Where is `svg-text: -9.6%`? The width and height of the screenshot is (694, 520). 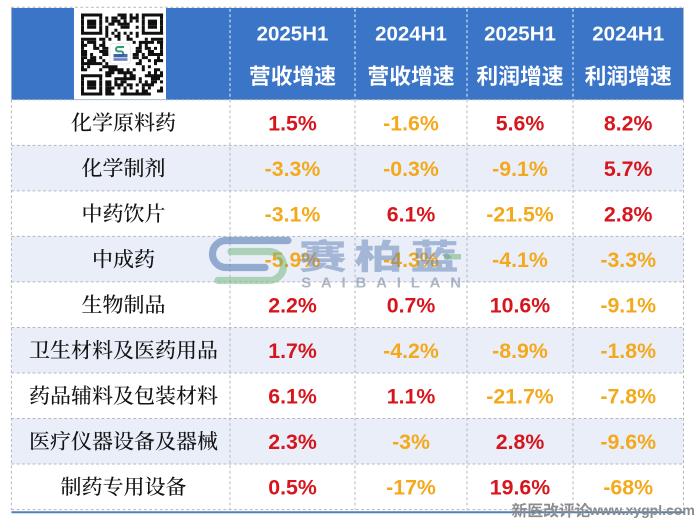
svg-text: -9.6% is located at coordinates (628, 442).